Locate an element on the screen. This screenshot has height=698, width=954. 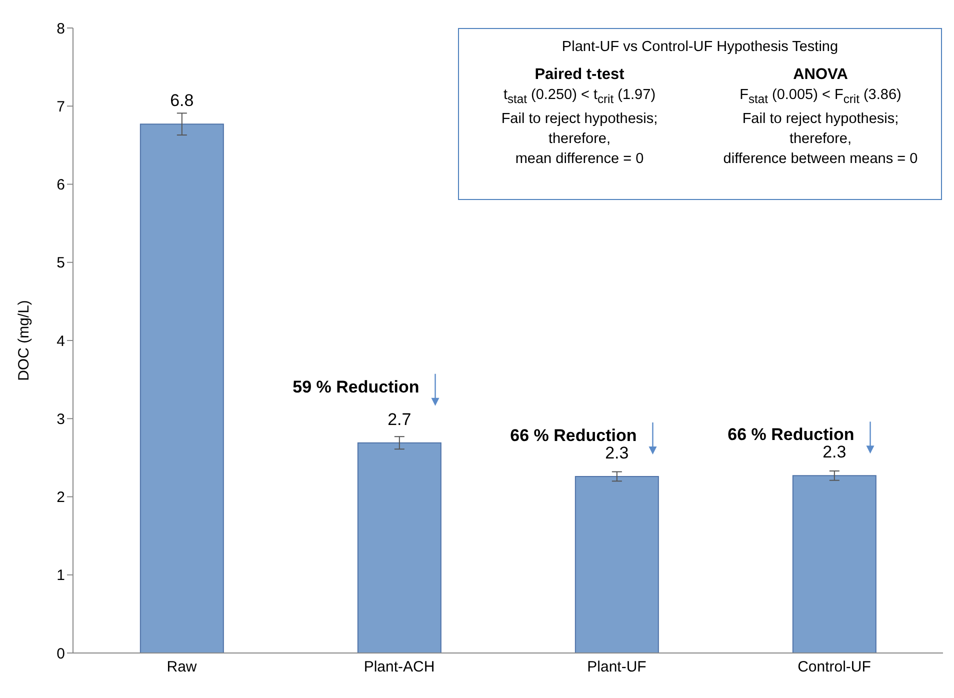
x-tick-label: Plant-ACH is located at coordinates (399, 667).